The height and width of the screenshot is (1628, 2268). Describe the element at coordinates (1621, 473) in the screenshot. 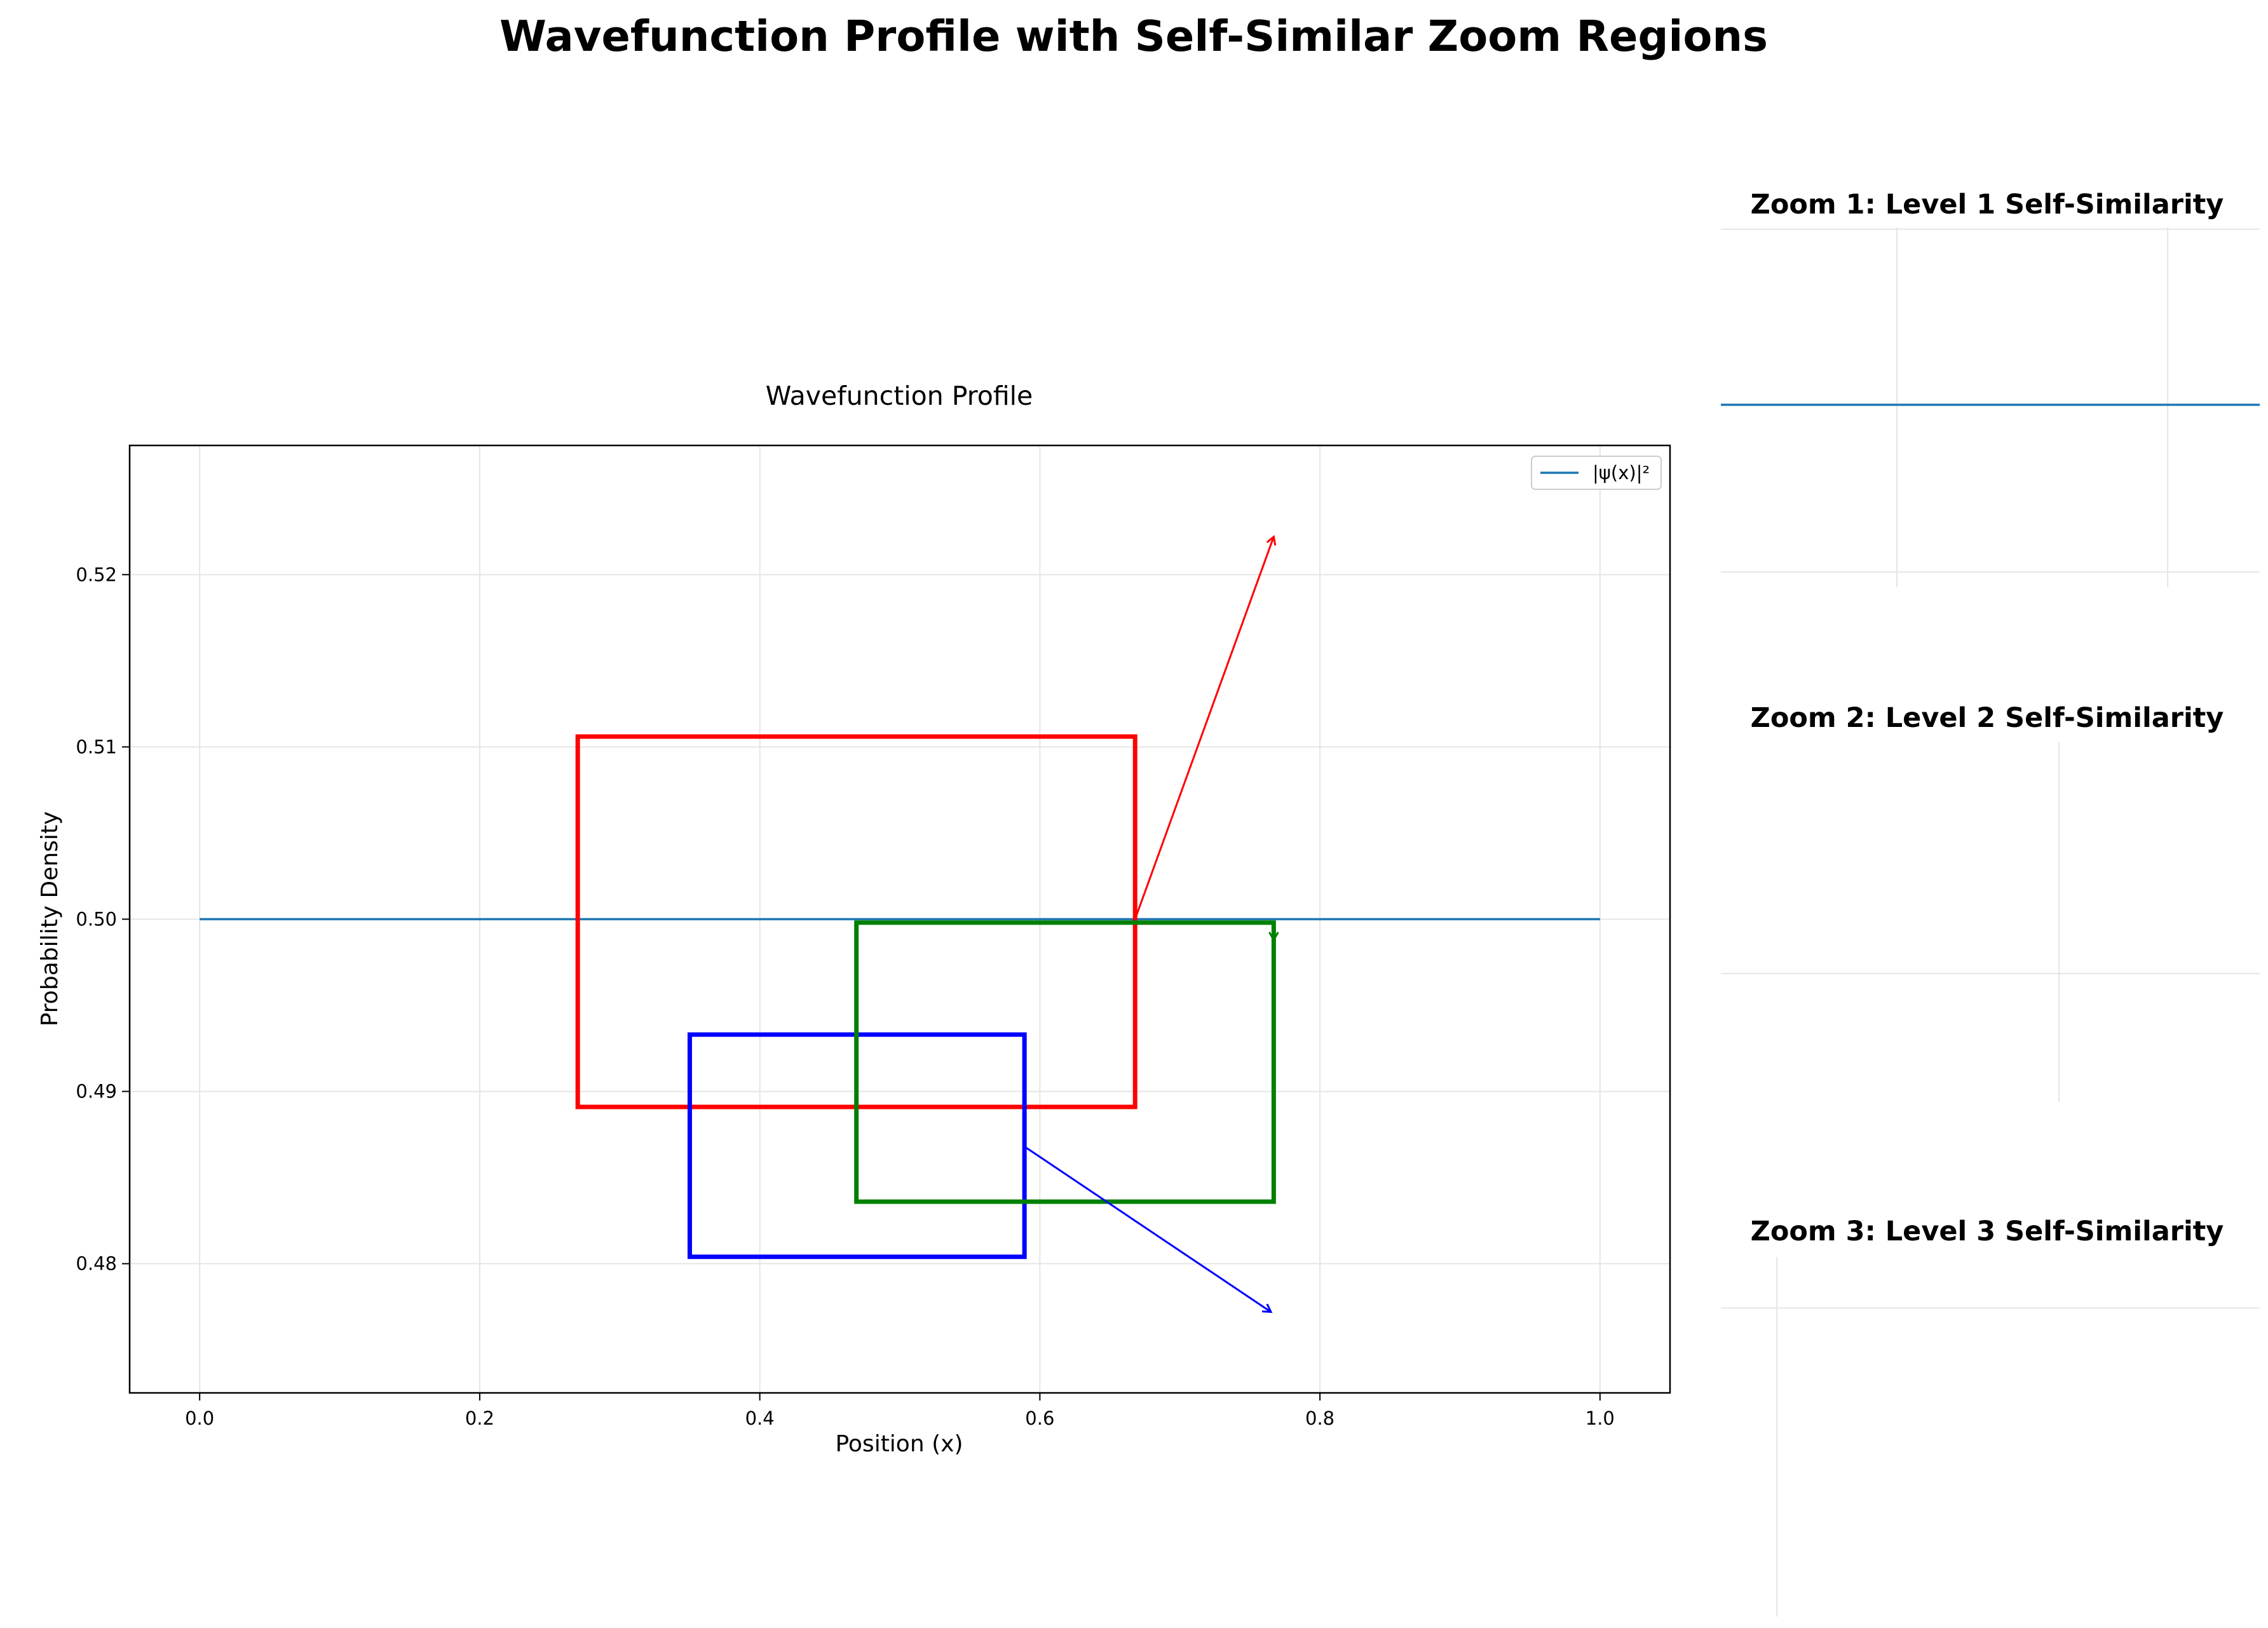

I see `legend-label: |ψ(x)|²` at that location.